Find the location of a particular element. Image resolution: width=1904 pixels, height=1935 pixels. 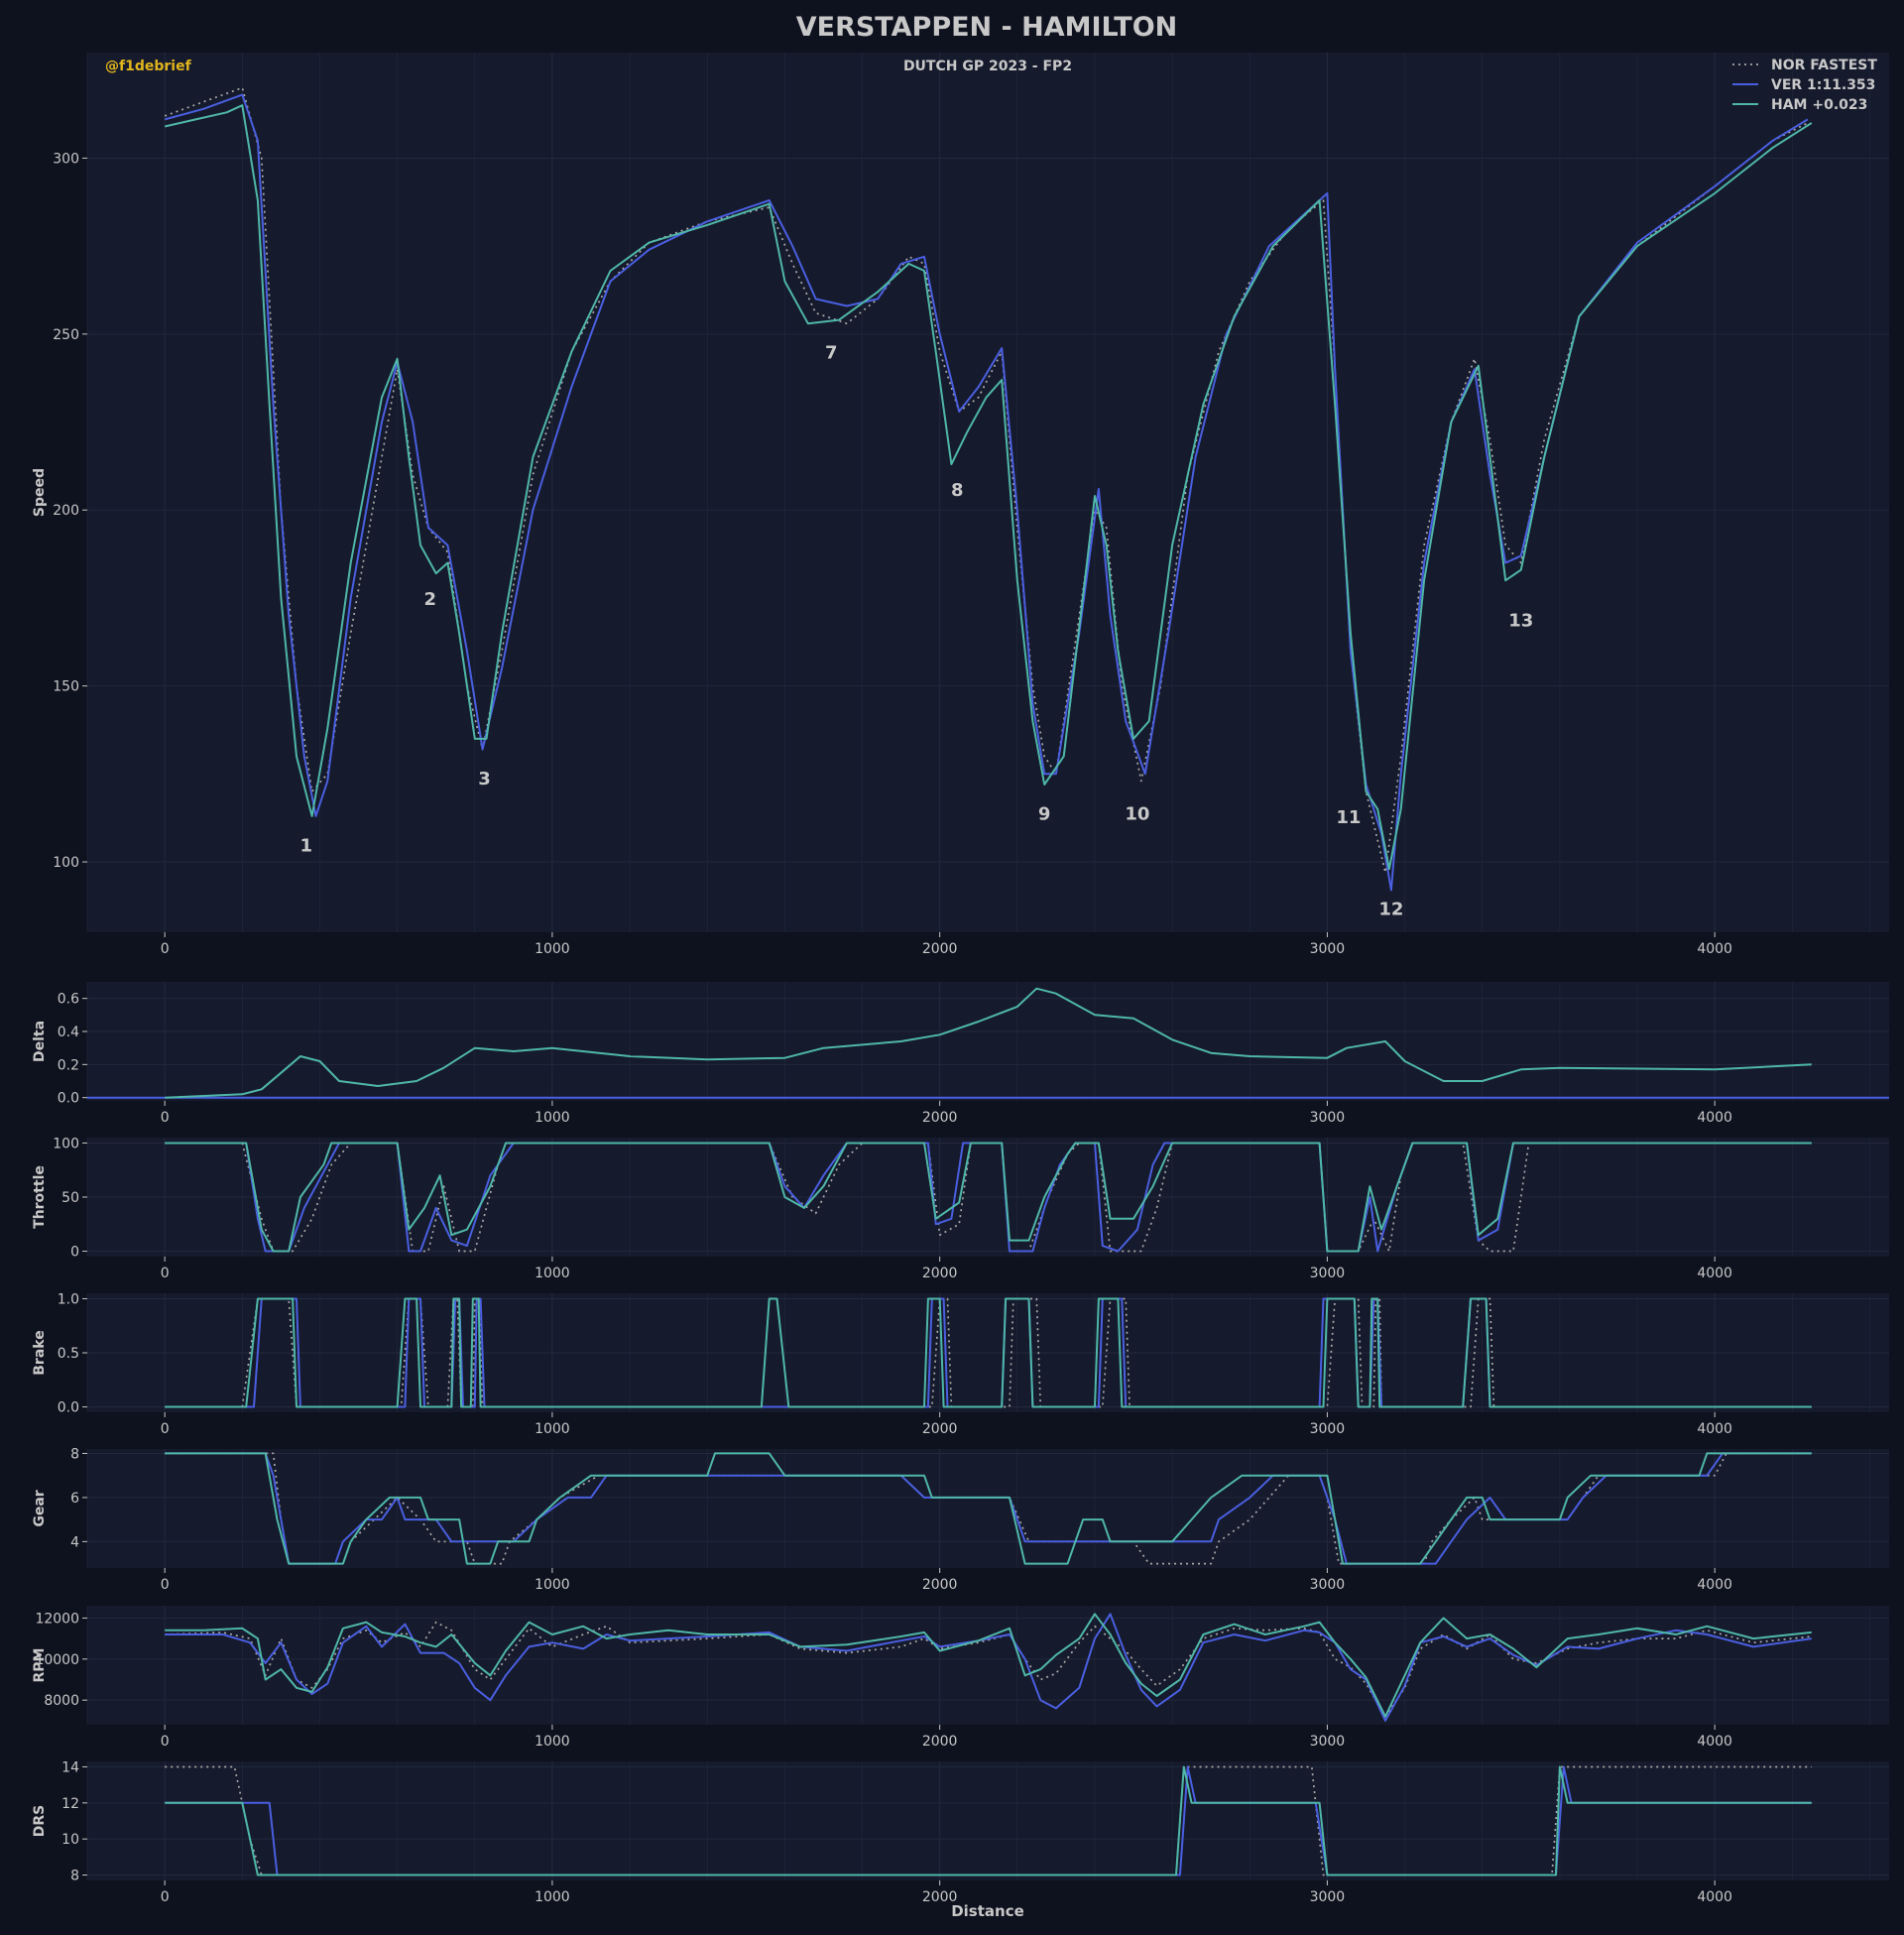

y-tick-label: 0.6 is located at coordinates (68, 1000).